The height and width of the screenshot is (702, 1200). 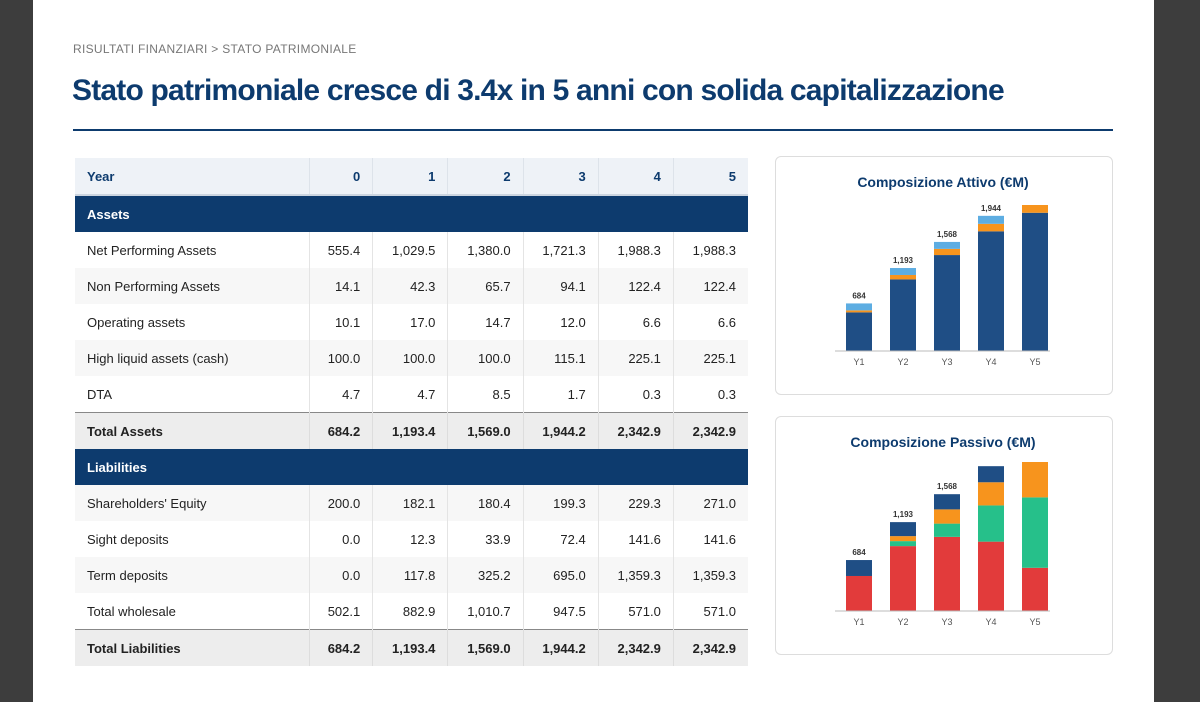 What do you see at coordinates (560, 430) in the screenshot?
I see `cell: 1,944.2` at bounding box center [560, 430].